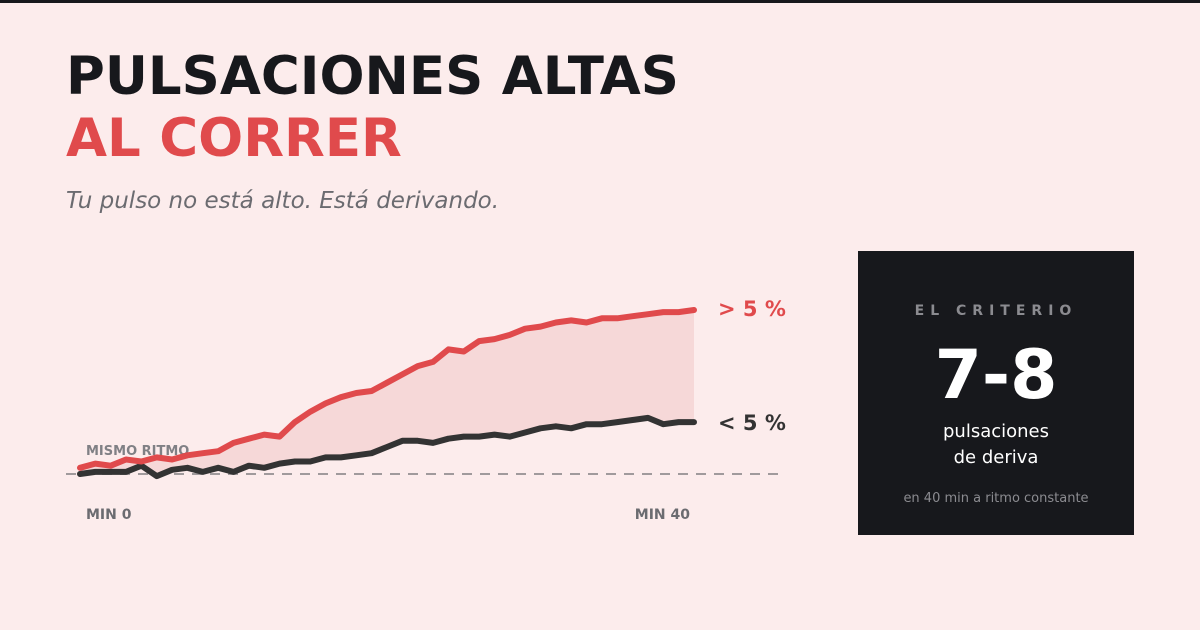 The image size is (1200, 630). I want to click on criterion-unit-line-2: de deriva, so click(996, 457).